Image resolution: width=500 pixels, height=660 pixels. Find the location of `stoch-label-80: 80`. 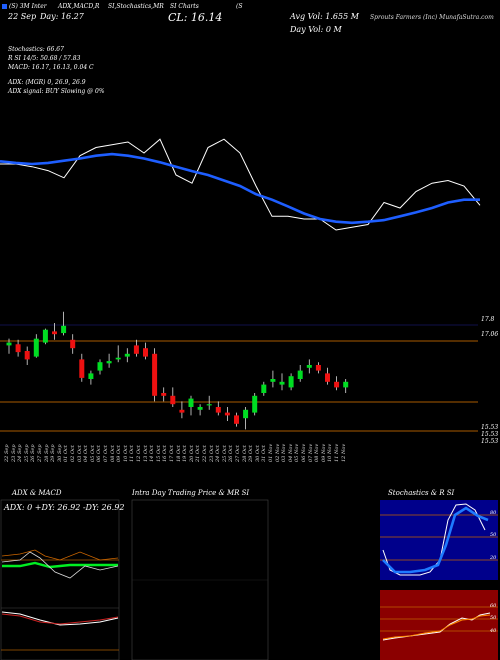

stoch-label-80: 80 is located at coordinates (493, 513).